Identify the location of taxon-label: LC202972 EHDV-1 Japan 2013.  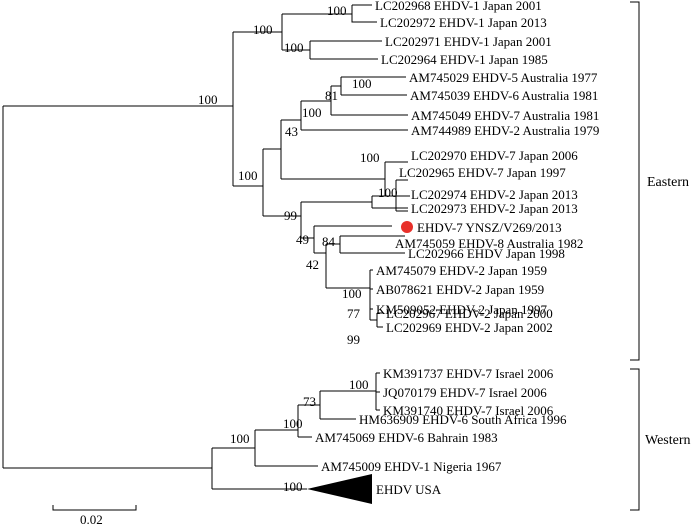
(463, 22).